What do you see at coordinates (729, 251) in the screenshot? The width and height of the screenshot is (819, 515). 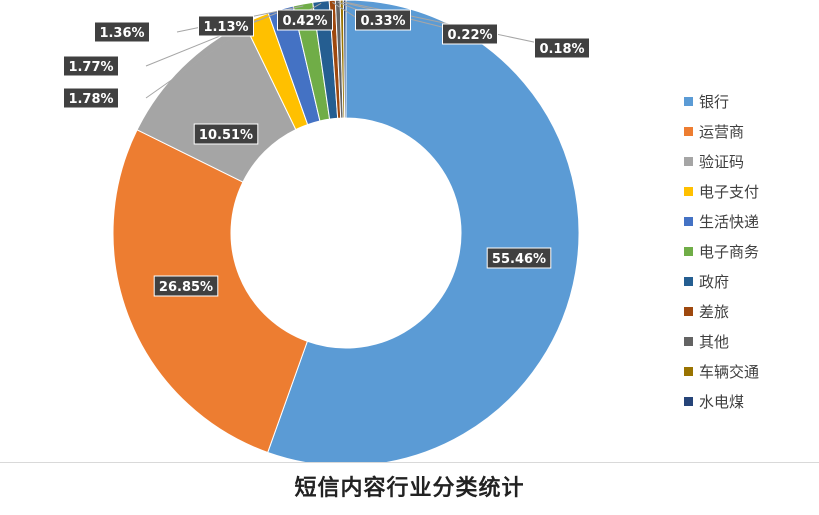 I see `legend-label-5: 电子商务` at bounding box center [729, 251].